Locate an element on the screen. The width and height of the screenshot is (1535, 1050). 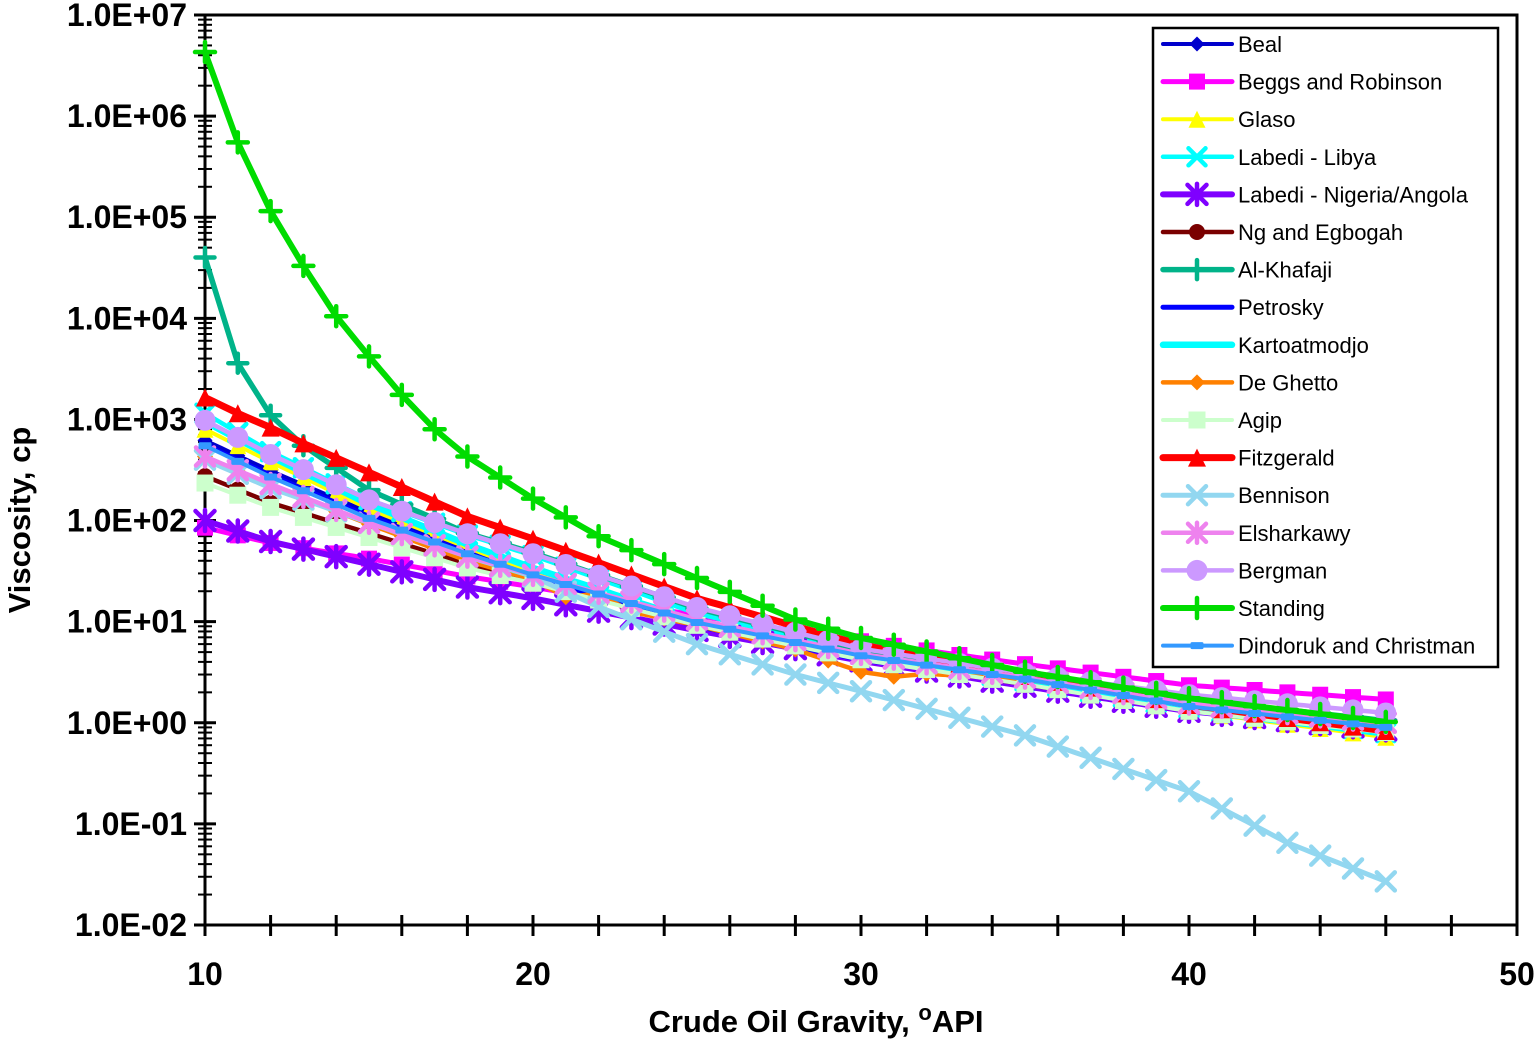
legend-label: De Ghetto is located at coordinates (1288, 382).